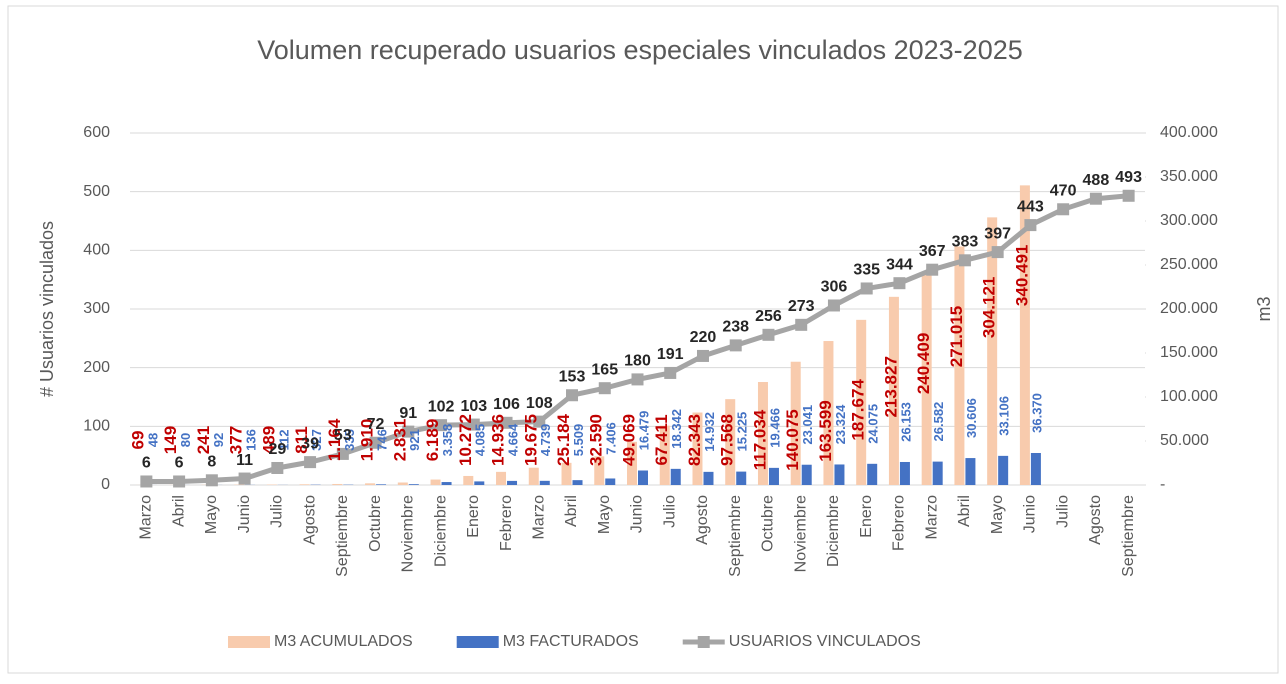 The image size is (1286, 684). I want to click on y-tick-label: 300, so click(96, 308).